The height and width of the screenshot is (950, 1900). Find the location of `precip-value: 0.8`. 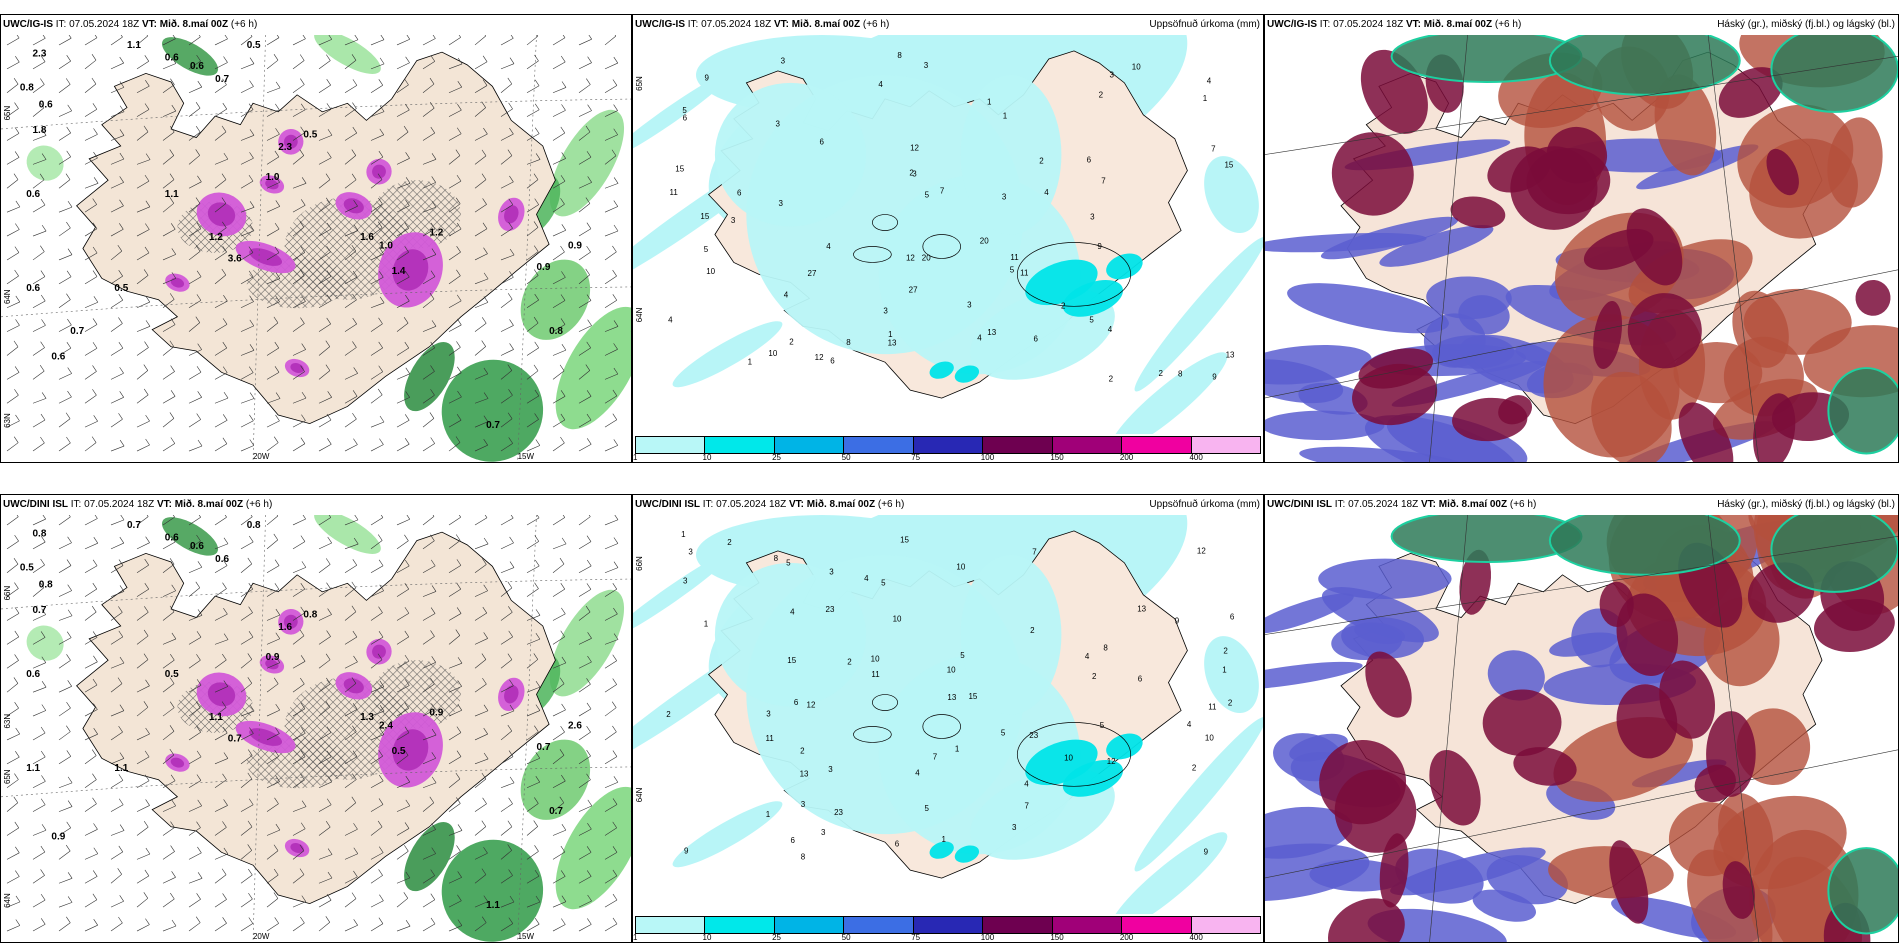

precip-value: 0.8 is located at coordinates (46, 585).